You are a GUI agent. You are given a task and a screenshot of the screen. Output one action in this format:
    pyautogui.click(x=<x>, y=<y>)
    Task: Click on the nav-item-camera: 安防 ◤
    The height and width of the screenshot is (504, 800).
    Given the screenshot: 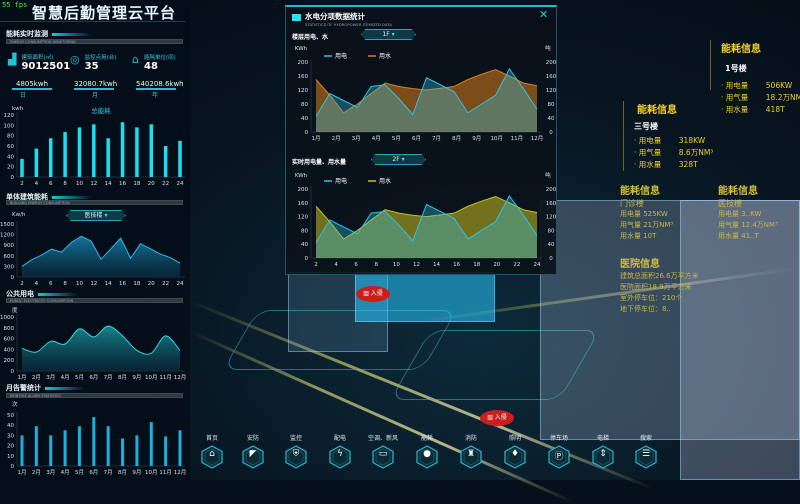 What is the action you would take?
    pyautogui.click(x=253, y=451)
    